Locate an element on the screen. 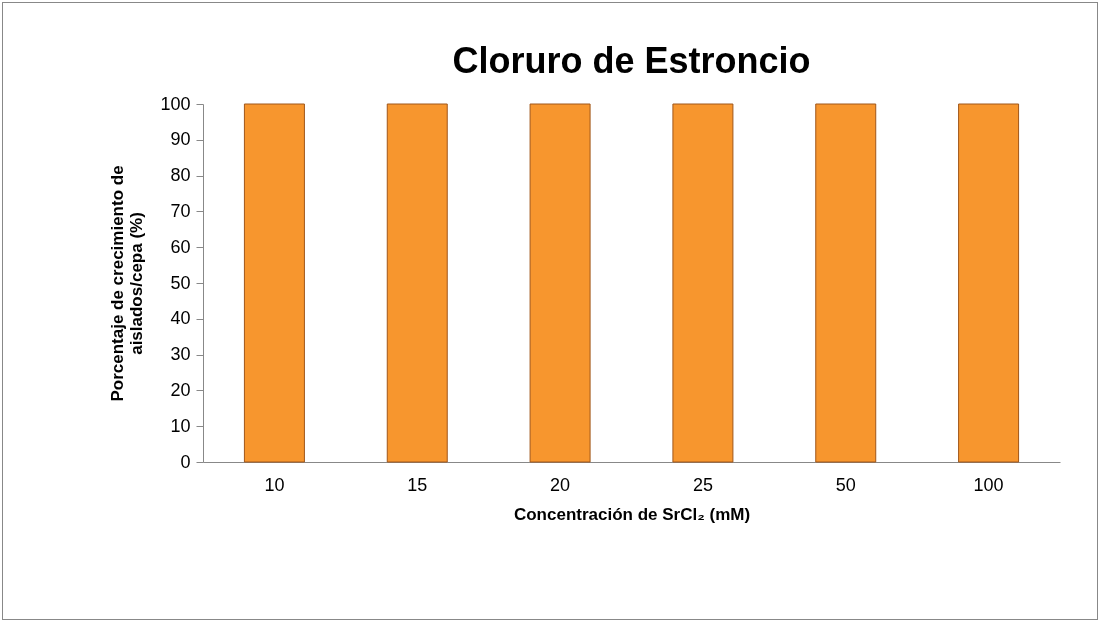  y-tick-label: 50 is located at coordinates (180, 282).